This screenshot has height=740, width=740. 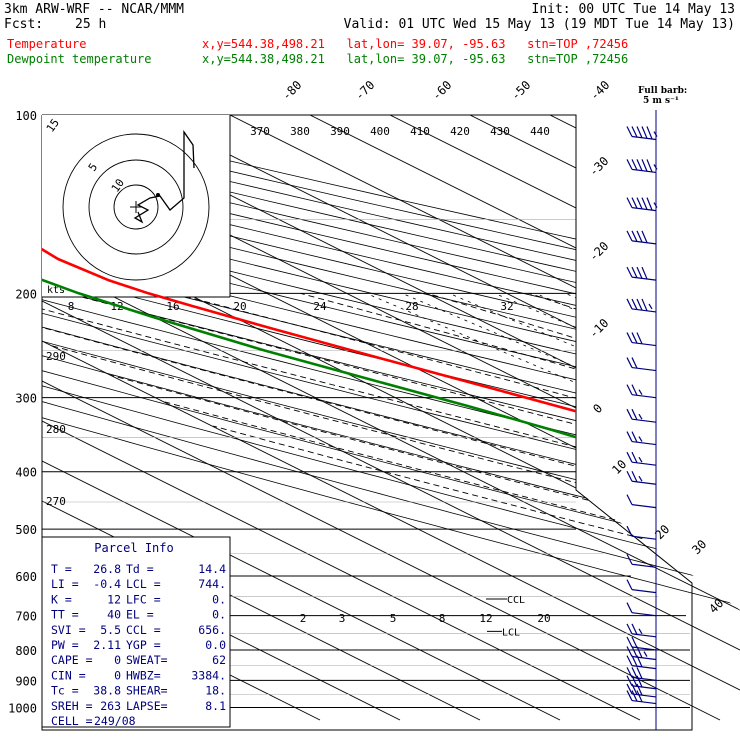 What do you see at coordinates (26, 399) in the screenshot?
I see `pressure-label: 300` at bounding box center [26, 399].